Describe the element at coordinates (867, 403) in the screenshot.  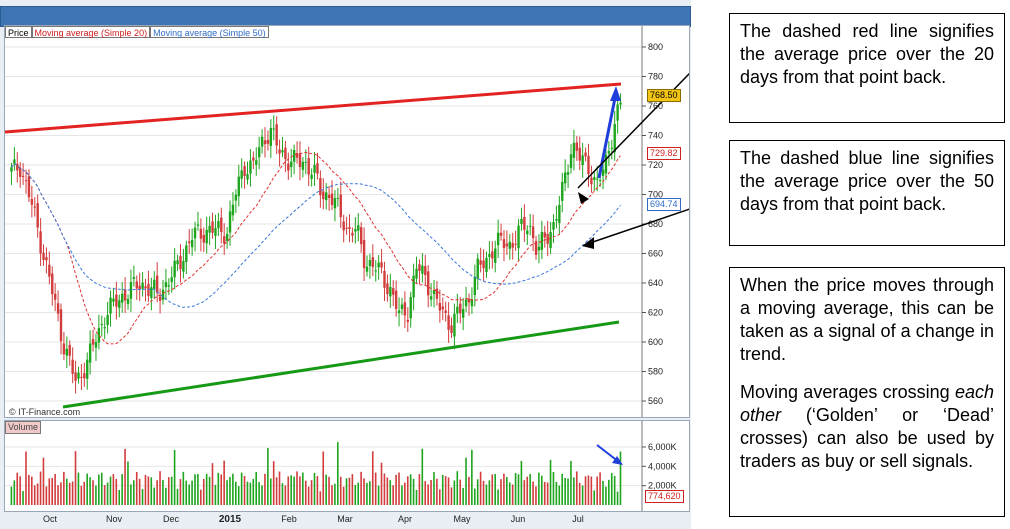
I see `callout-signal-text-2b: each other` at that location.